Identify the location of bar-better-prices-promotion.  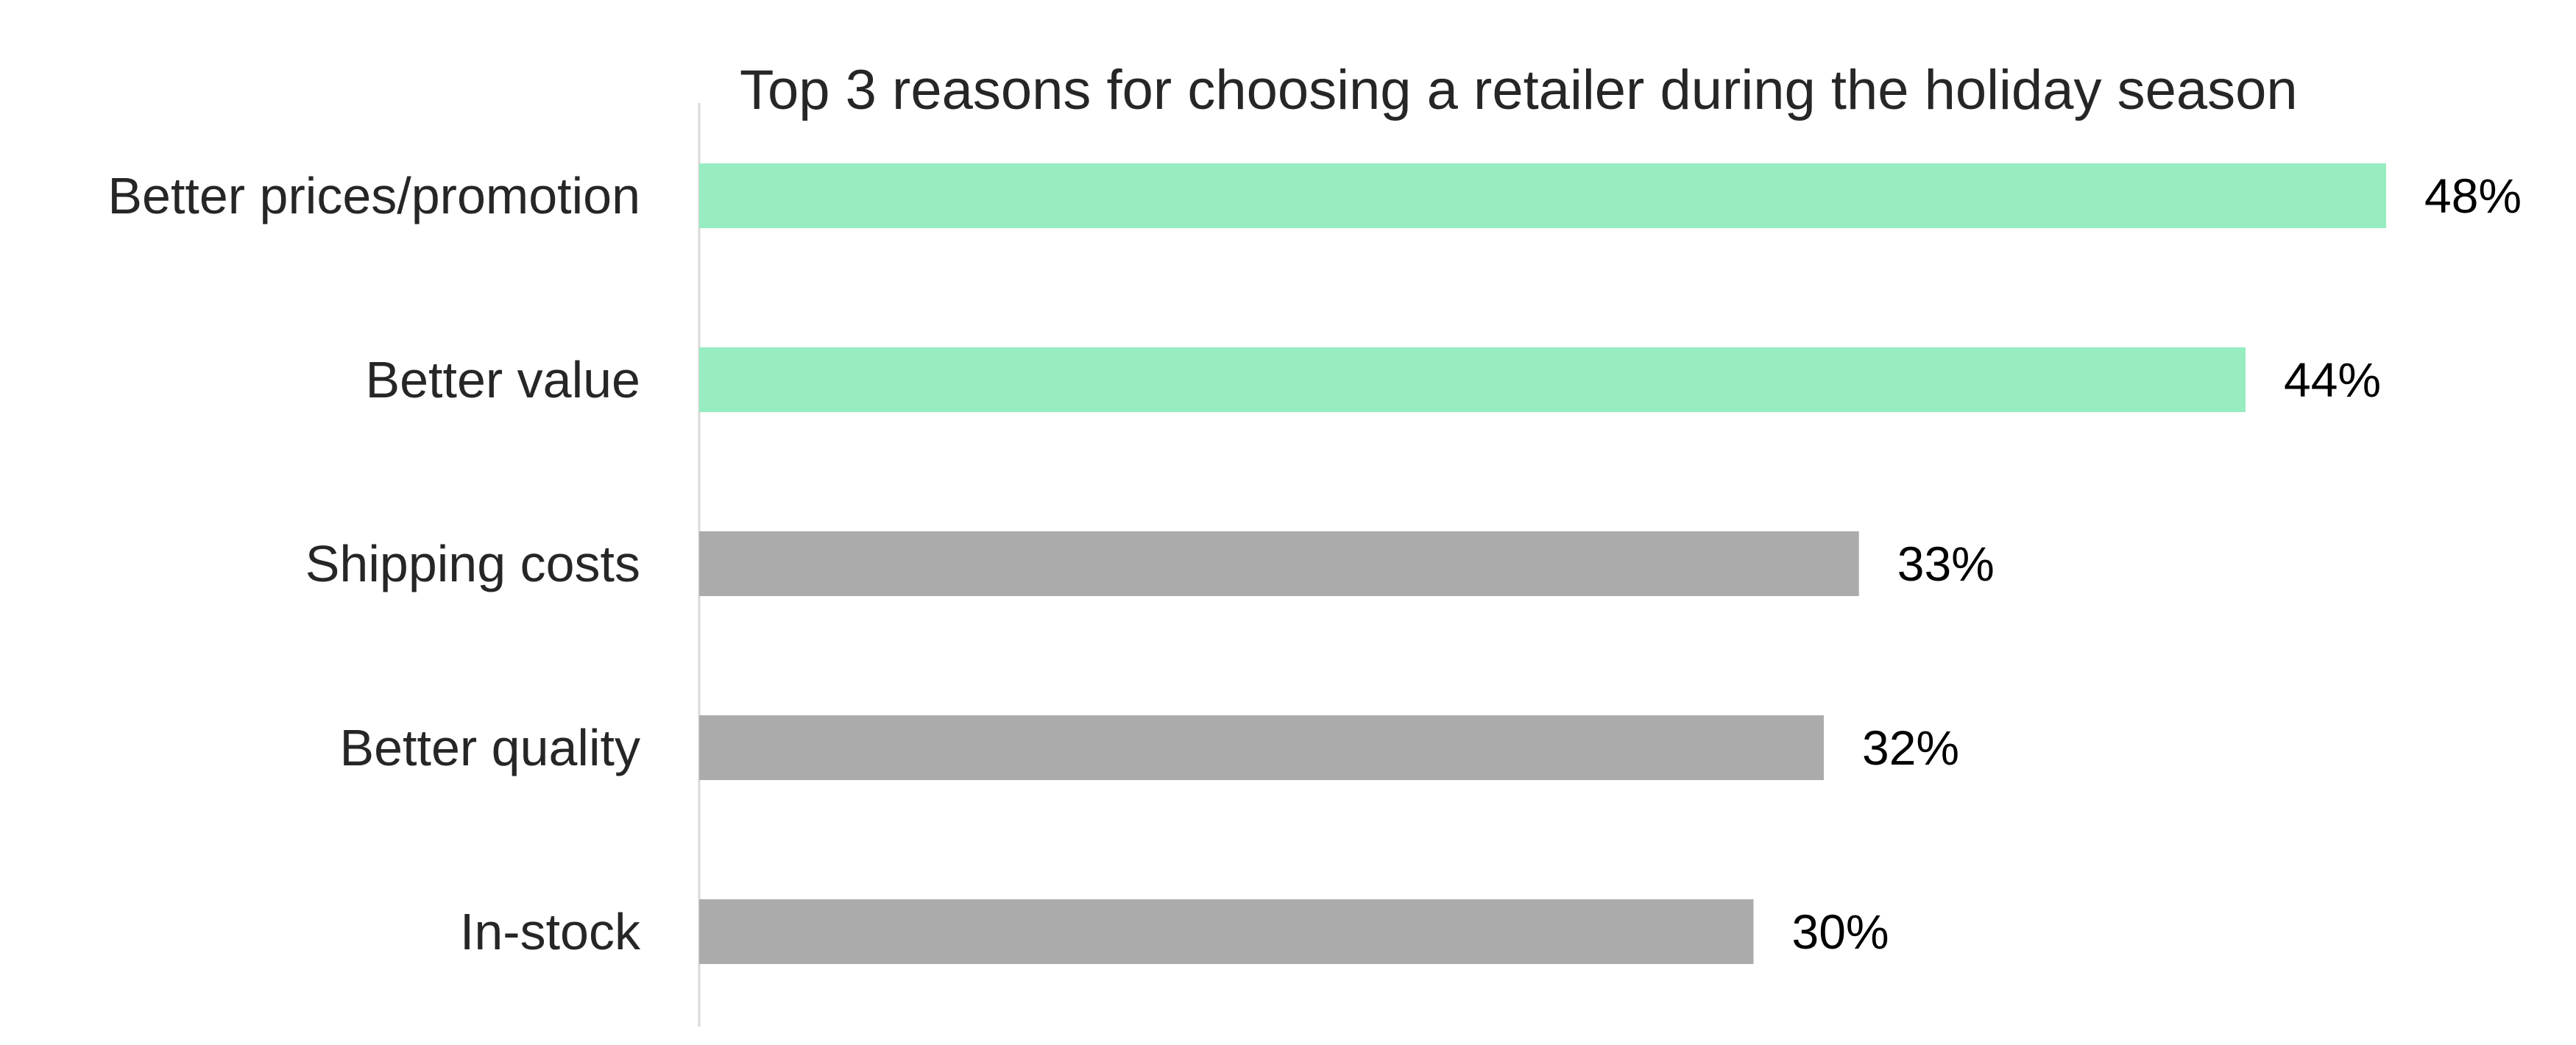
(1542, 195).